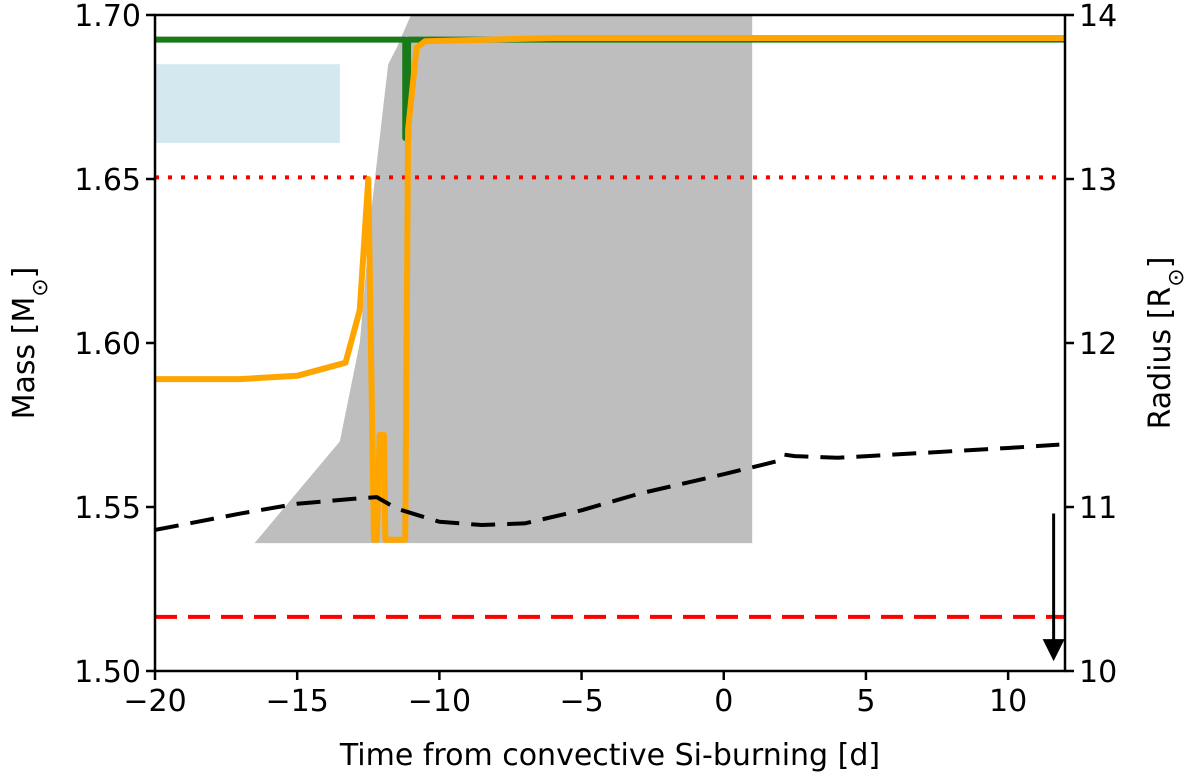 Image resolution: width=1200 pixels, height=777 pixels. Describe the element at coordinates (107, 672) in the screenshot. I see `y-tick-label-left: 1.50` at that location.